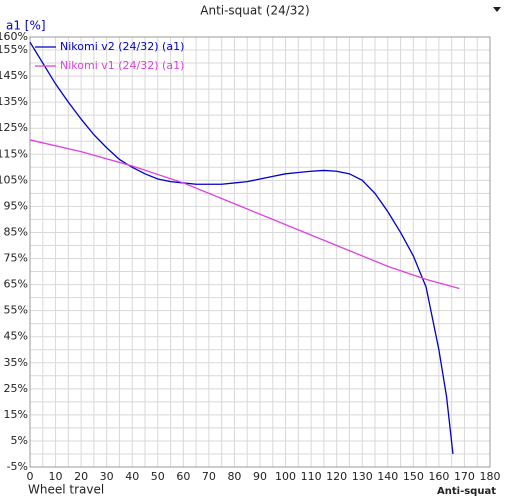 The width and height of the screenshot is (511, 500). Describe the element at coordinates (183, 476) in the screenshot. I see `x-tick-label: 60` at that location.